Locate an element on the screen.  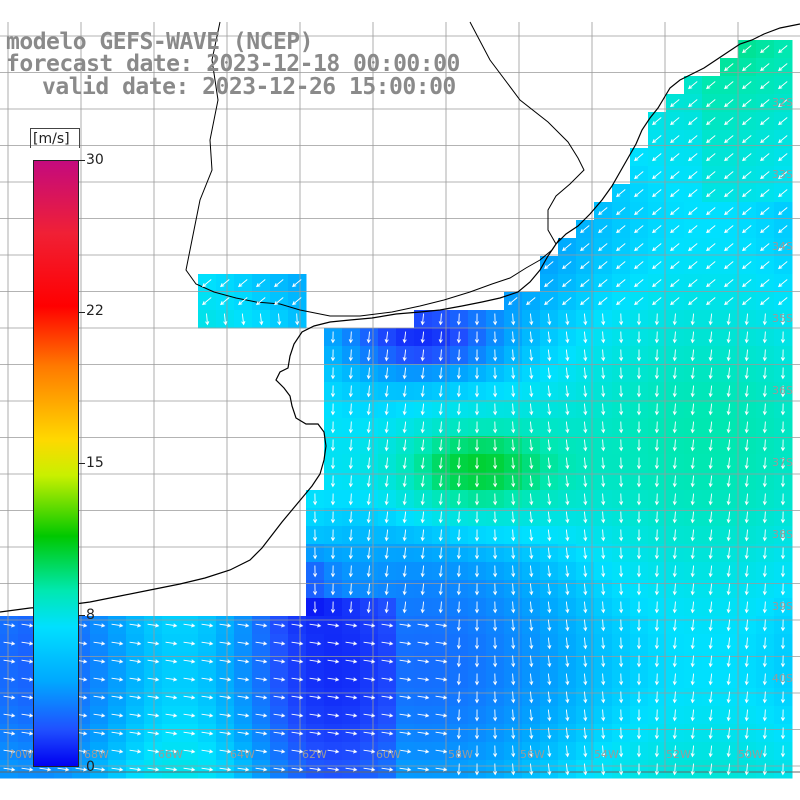
lat-label: 39S is located at coordinates (782, 606).